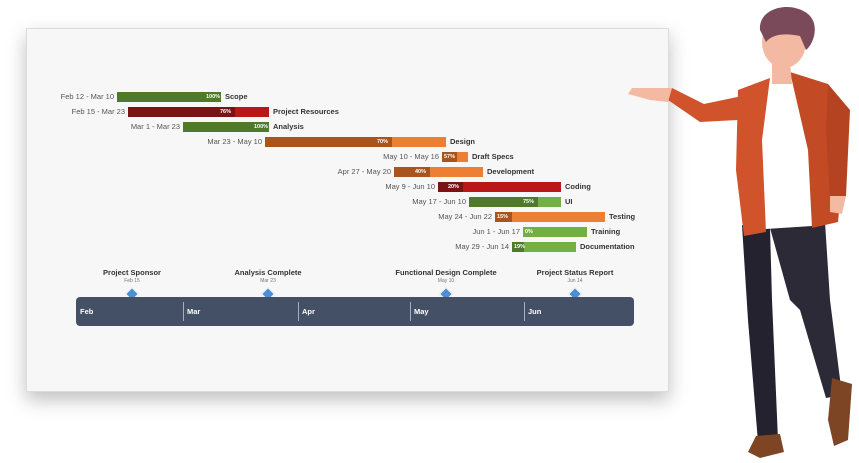  I want to click on task-bar: 75%, so click(515, 202).